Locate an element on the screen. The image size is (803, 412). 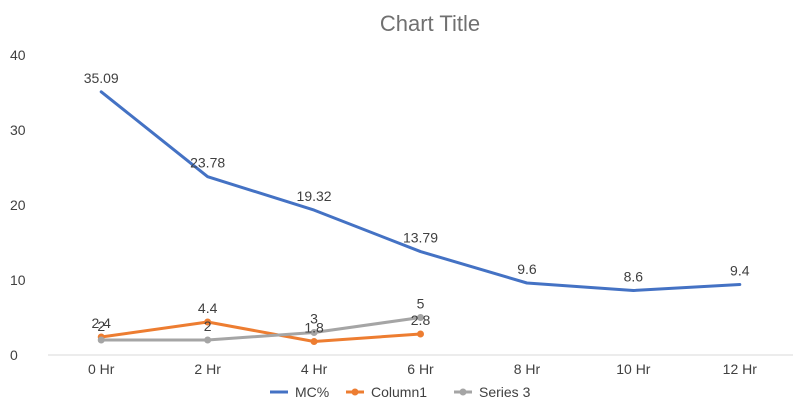
legend-entry-series-3: Series 3 is located at coordinates (492, 392).